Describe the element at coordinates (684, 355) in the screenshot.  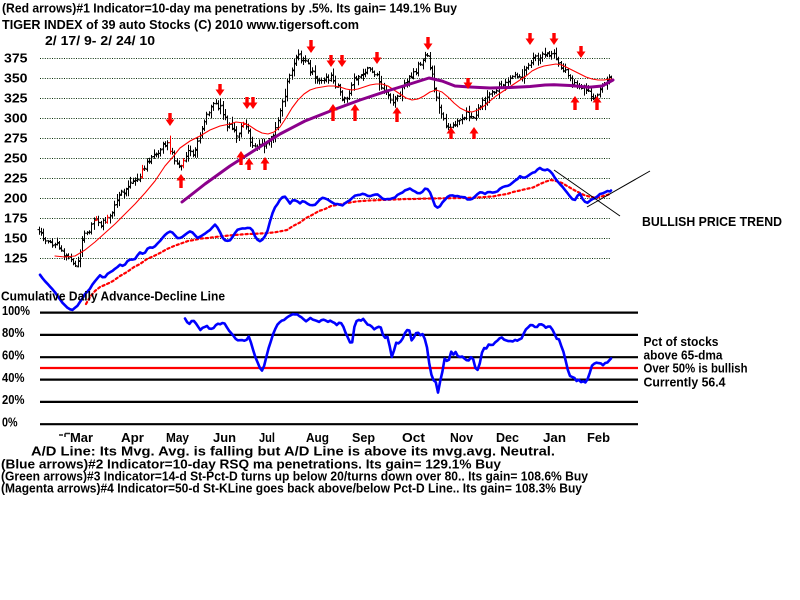
I see `svg-text: above 65-dma` at that location.